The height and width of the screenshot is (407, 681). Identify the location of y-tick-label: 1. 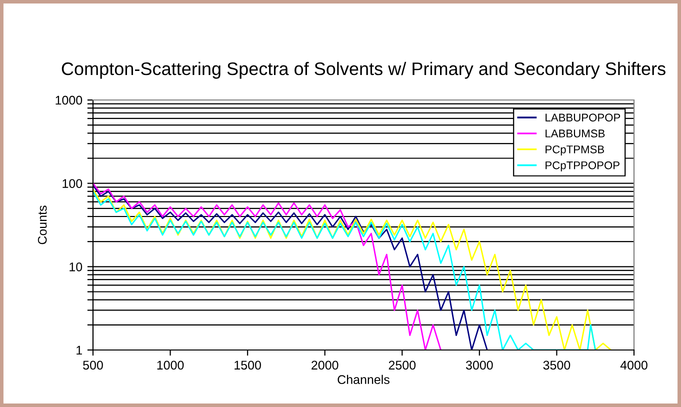
(79, 350).